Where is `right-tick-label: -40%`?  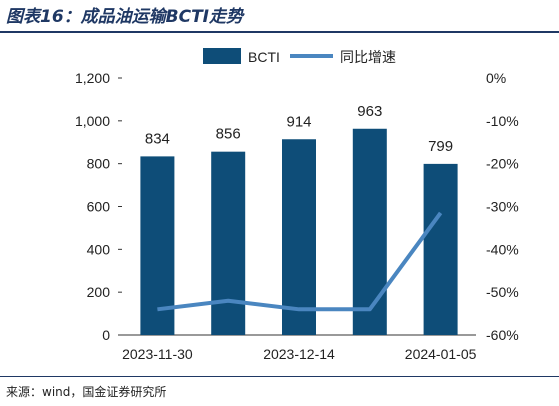 right-tick-label: -40% is located at coordinates (502, 249).